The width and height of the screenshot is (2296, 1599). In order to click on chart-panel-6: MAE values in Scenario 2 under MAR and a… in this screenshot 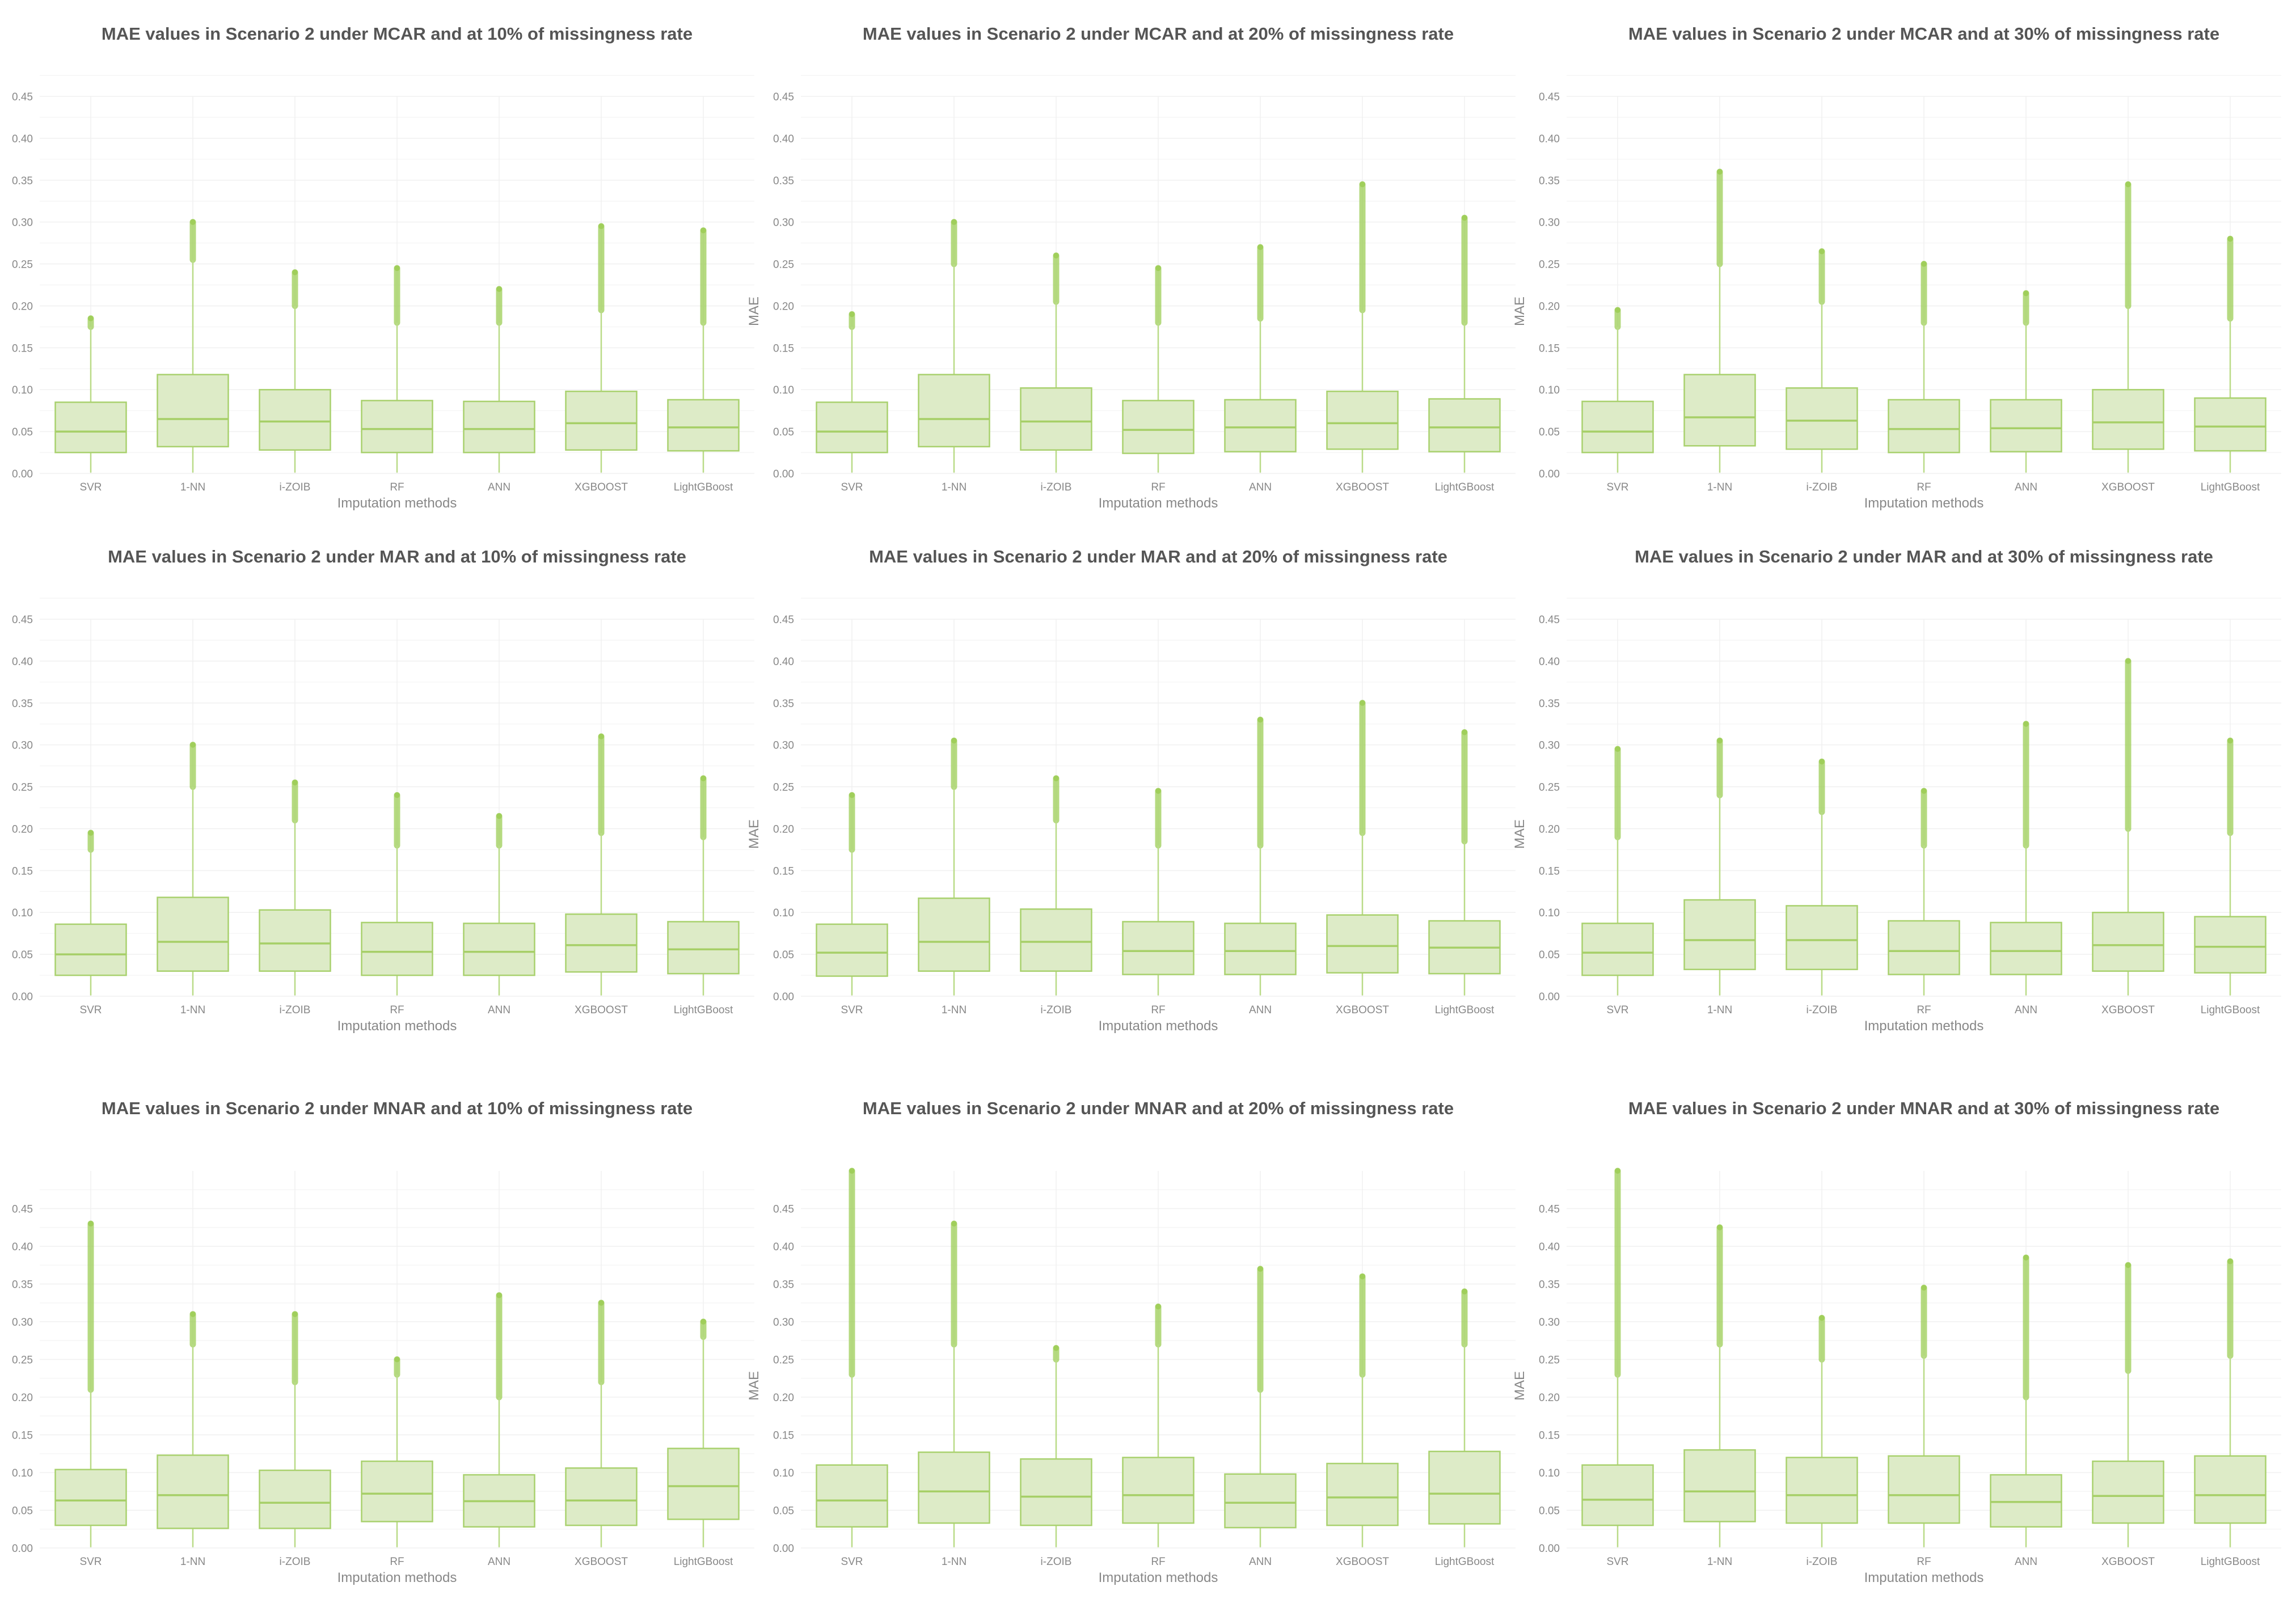, I will do `click(1896, 790)`.